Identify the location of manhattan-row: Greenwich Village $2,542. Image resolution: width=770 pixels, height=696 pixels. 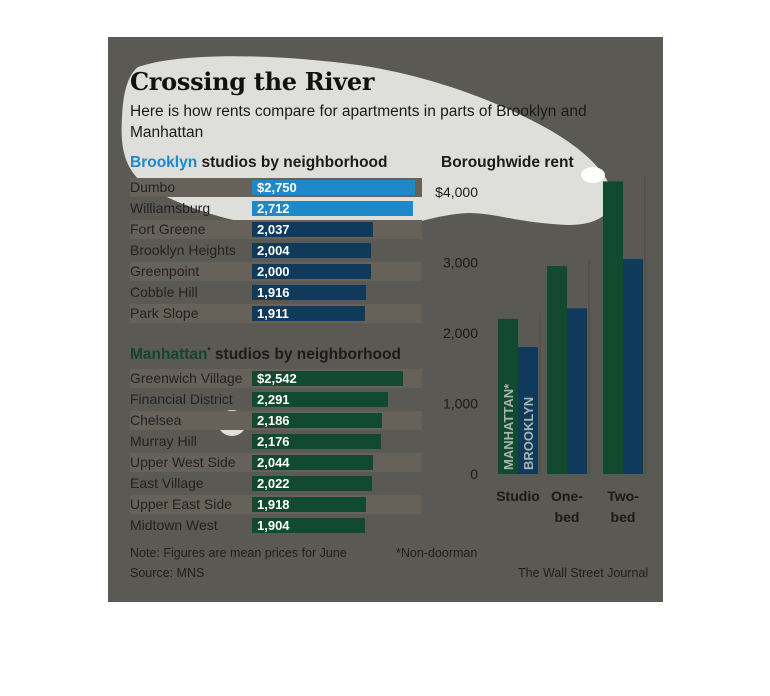
(276, 378).